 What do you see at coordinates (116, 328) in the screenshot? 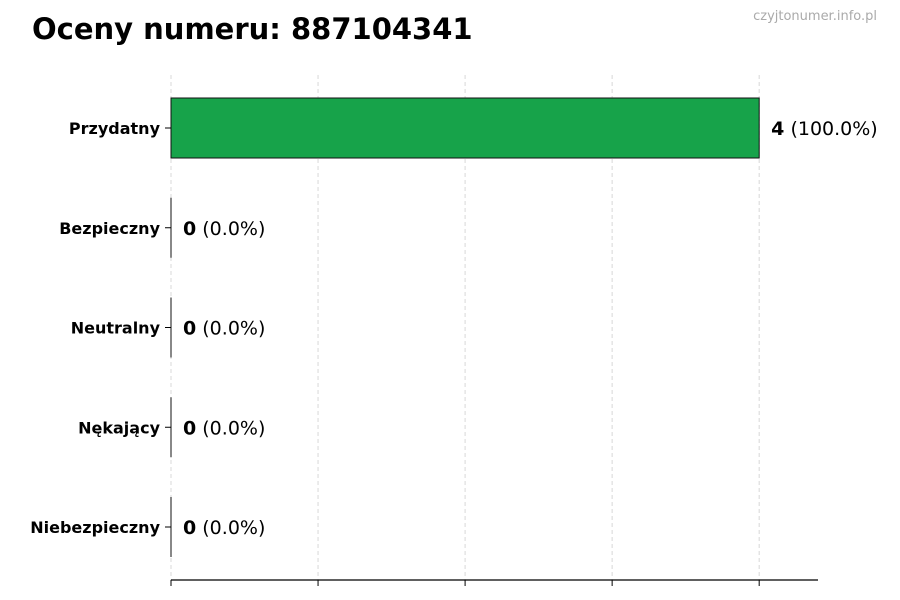
I see `category-label: Neutralny` at bounding box center [116, 328].